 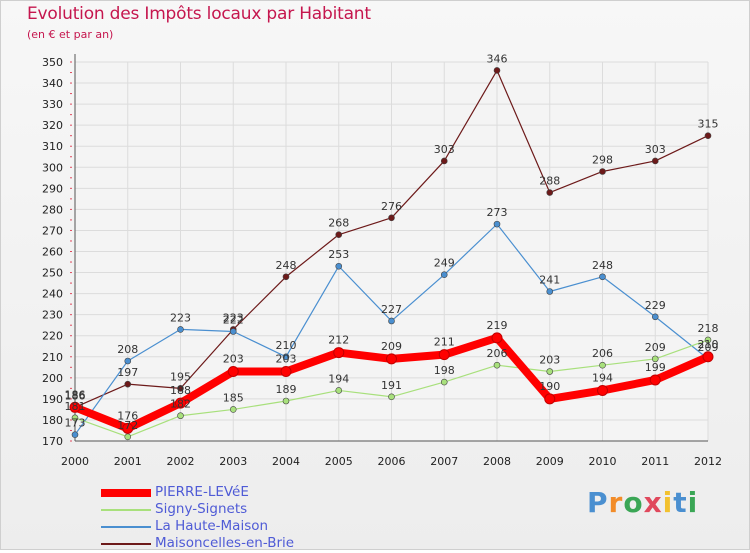 What do you see at coordinates (286, 389) in the screenshot?
I see `data-label: 189` at bounding box center [286, 389].